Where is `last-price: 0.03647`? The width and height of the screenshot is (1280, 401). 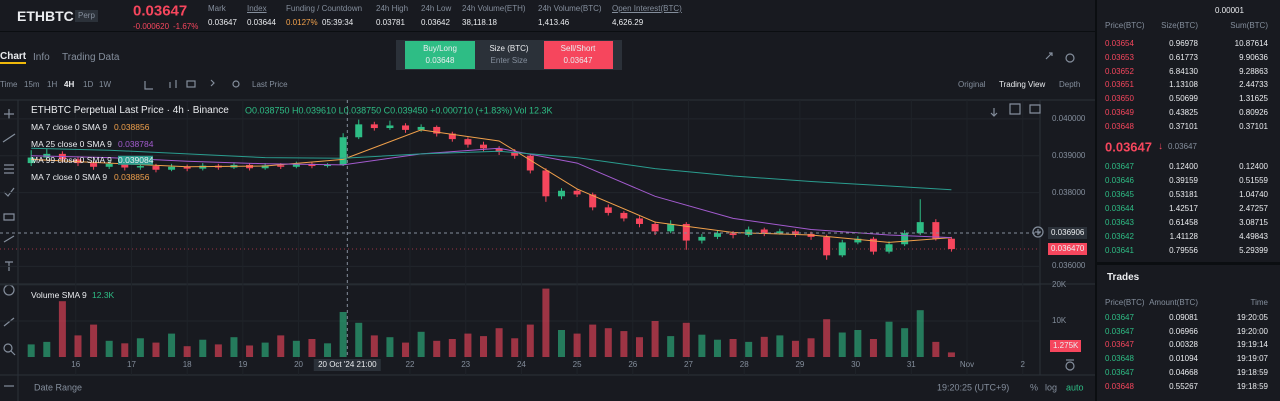 last-price: 0.03647 is located at coordinates (160, 11).